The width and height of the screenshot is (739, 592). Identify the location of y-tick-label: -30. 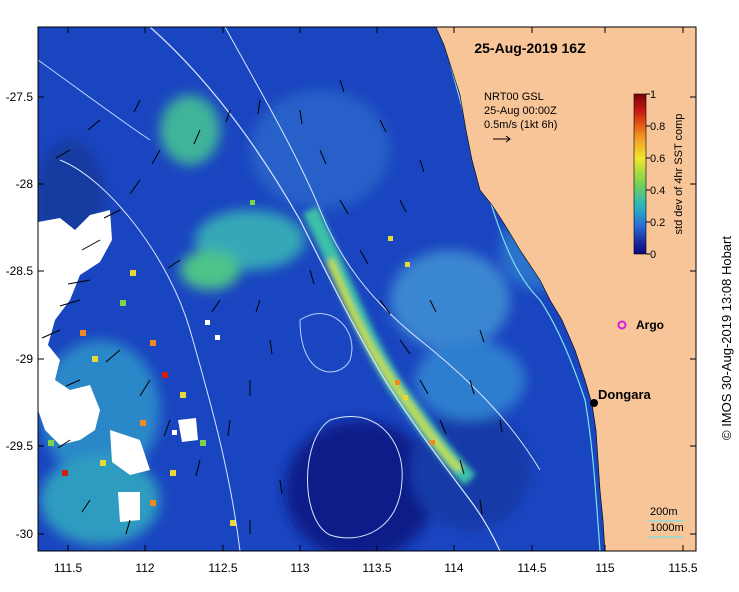
(25, 534).